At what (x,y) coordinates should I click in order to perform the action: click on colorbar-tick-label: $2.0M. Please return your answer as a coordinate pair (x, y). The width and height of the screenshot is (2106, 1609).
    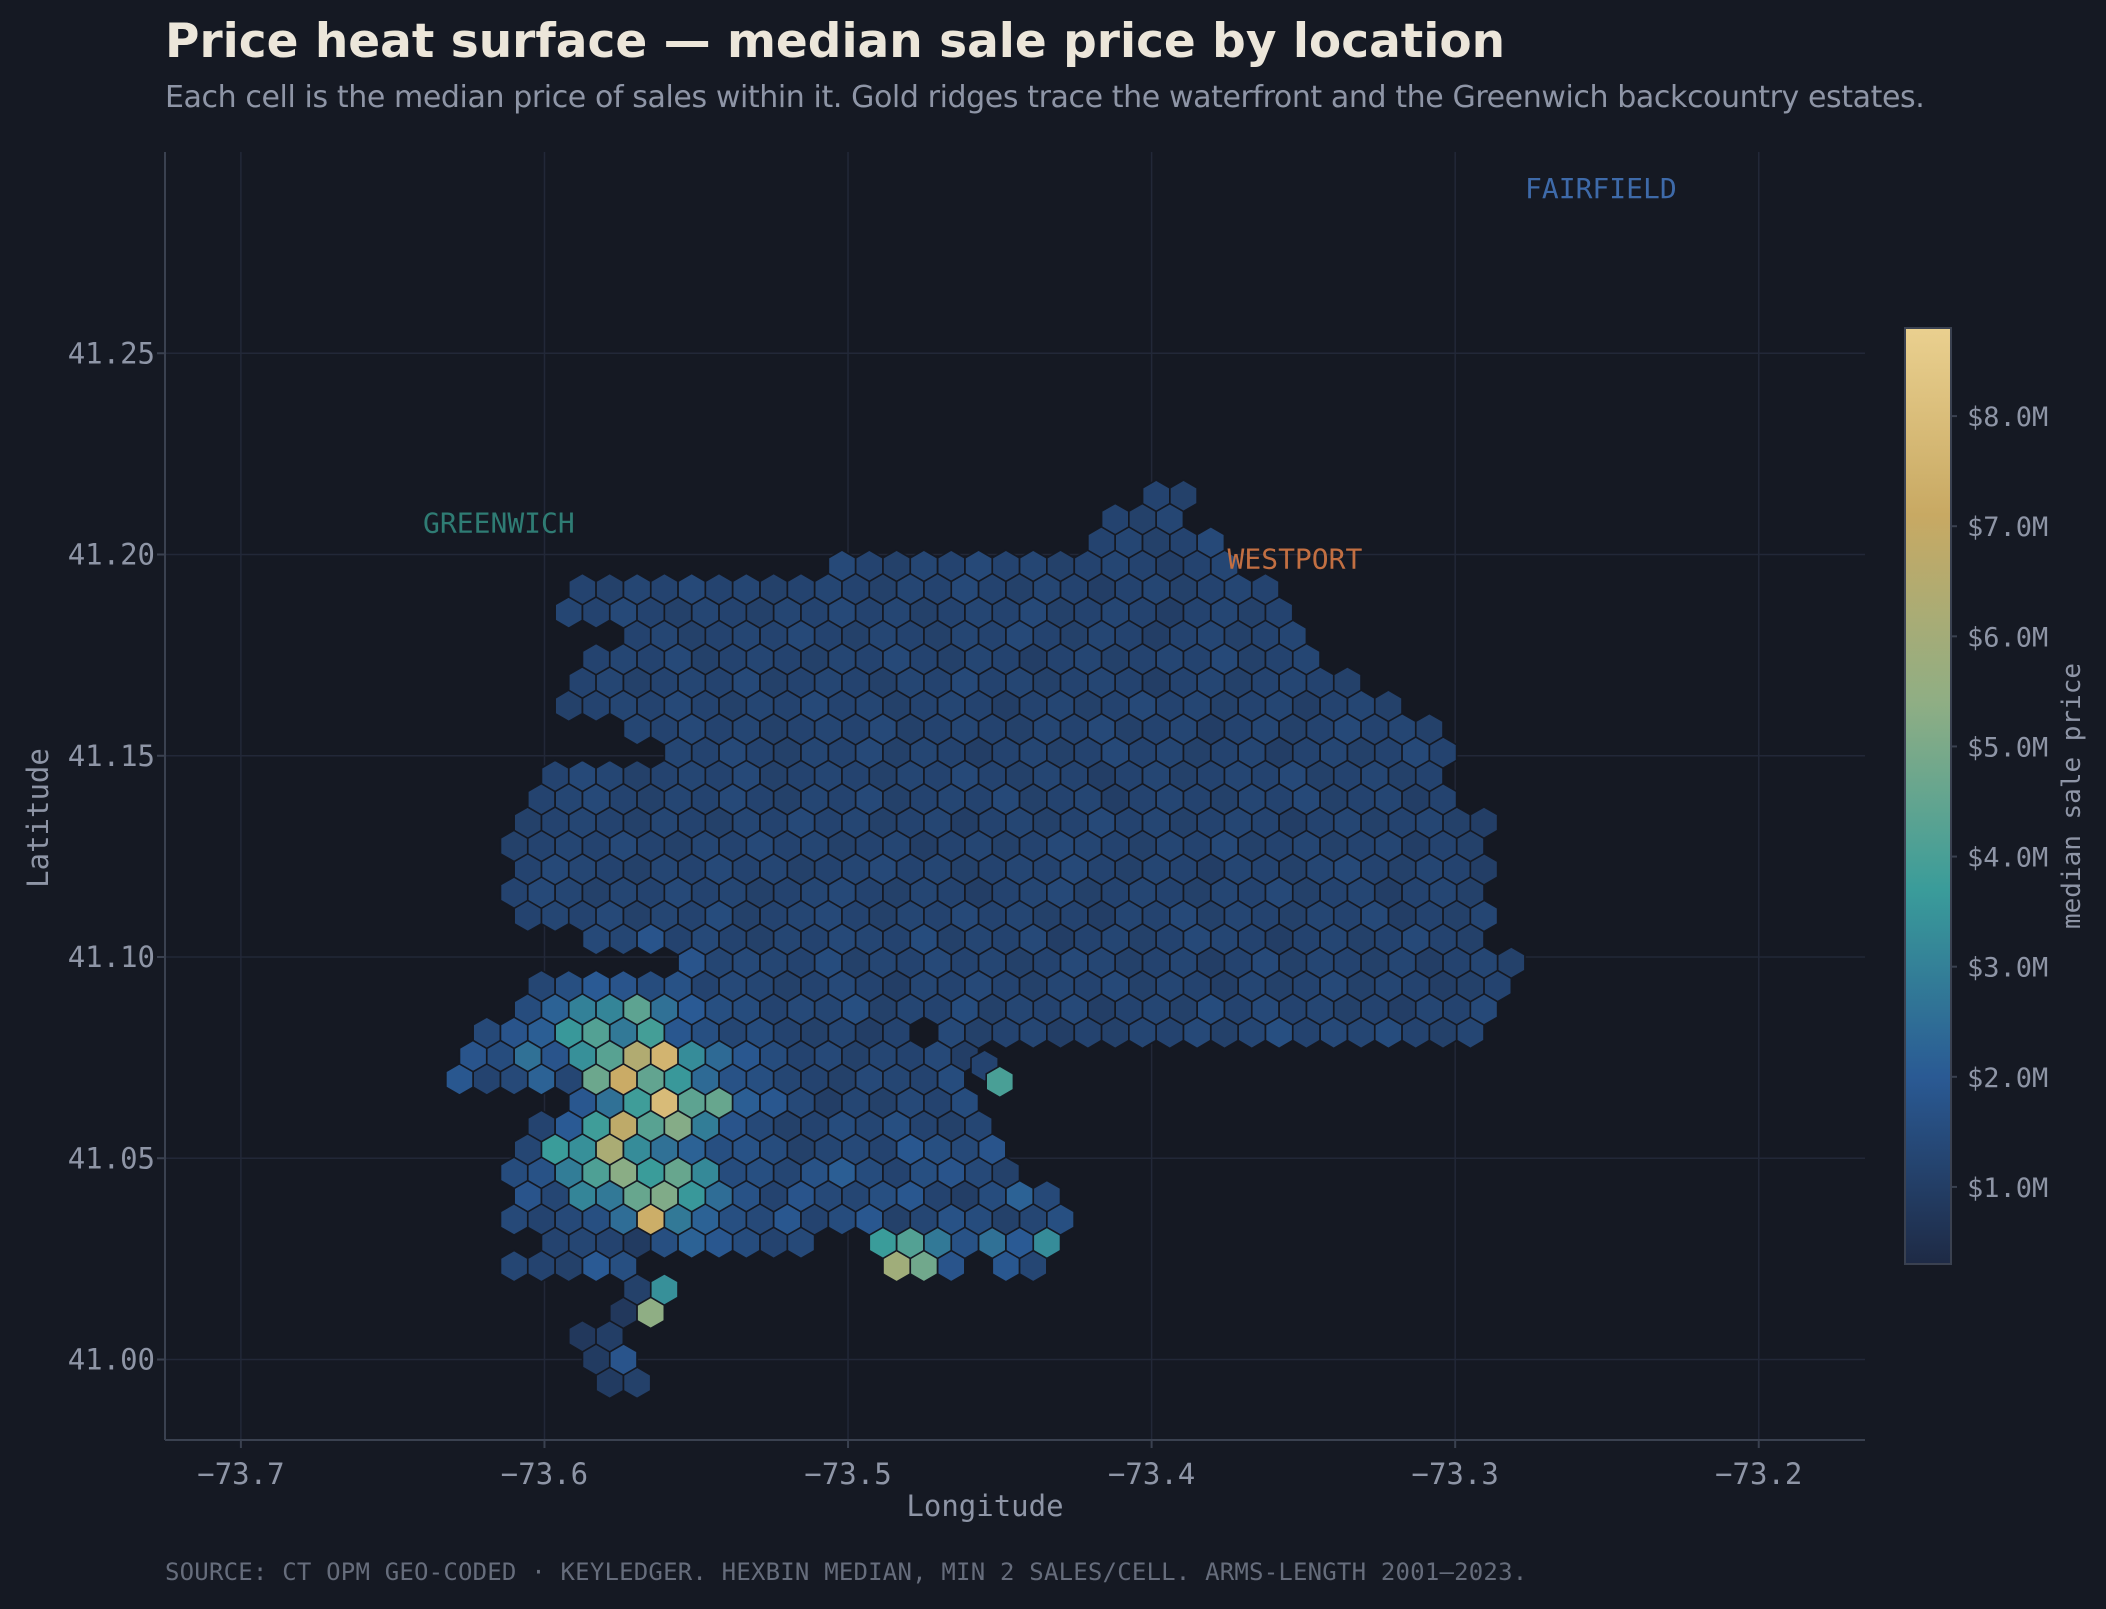
    Looking at the image, I should click on (2007, 1078).